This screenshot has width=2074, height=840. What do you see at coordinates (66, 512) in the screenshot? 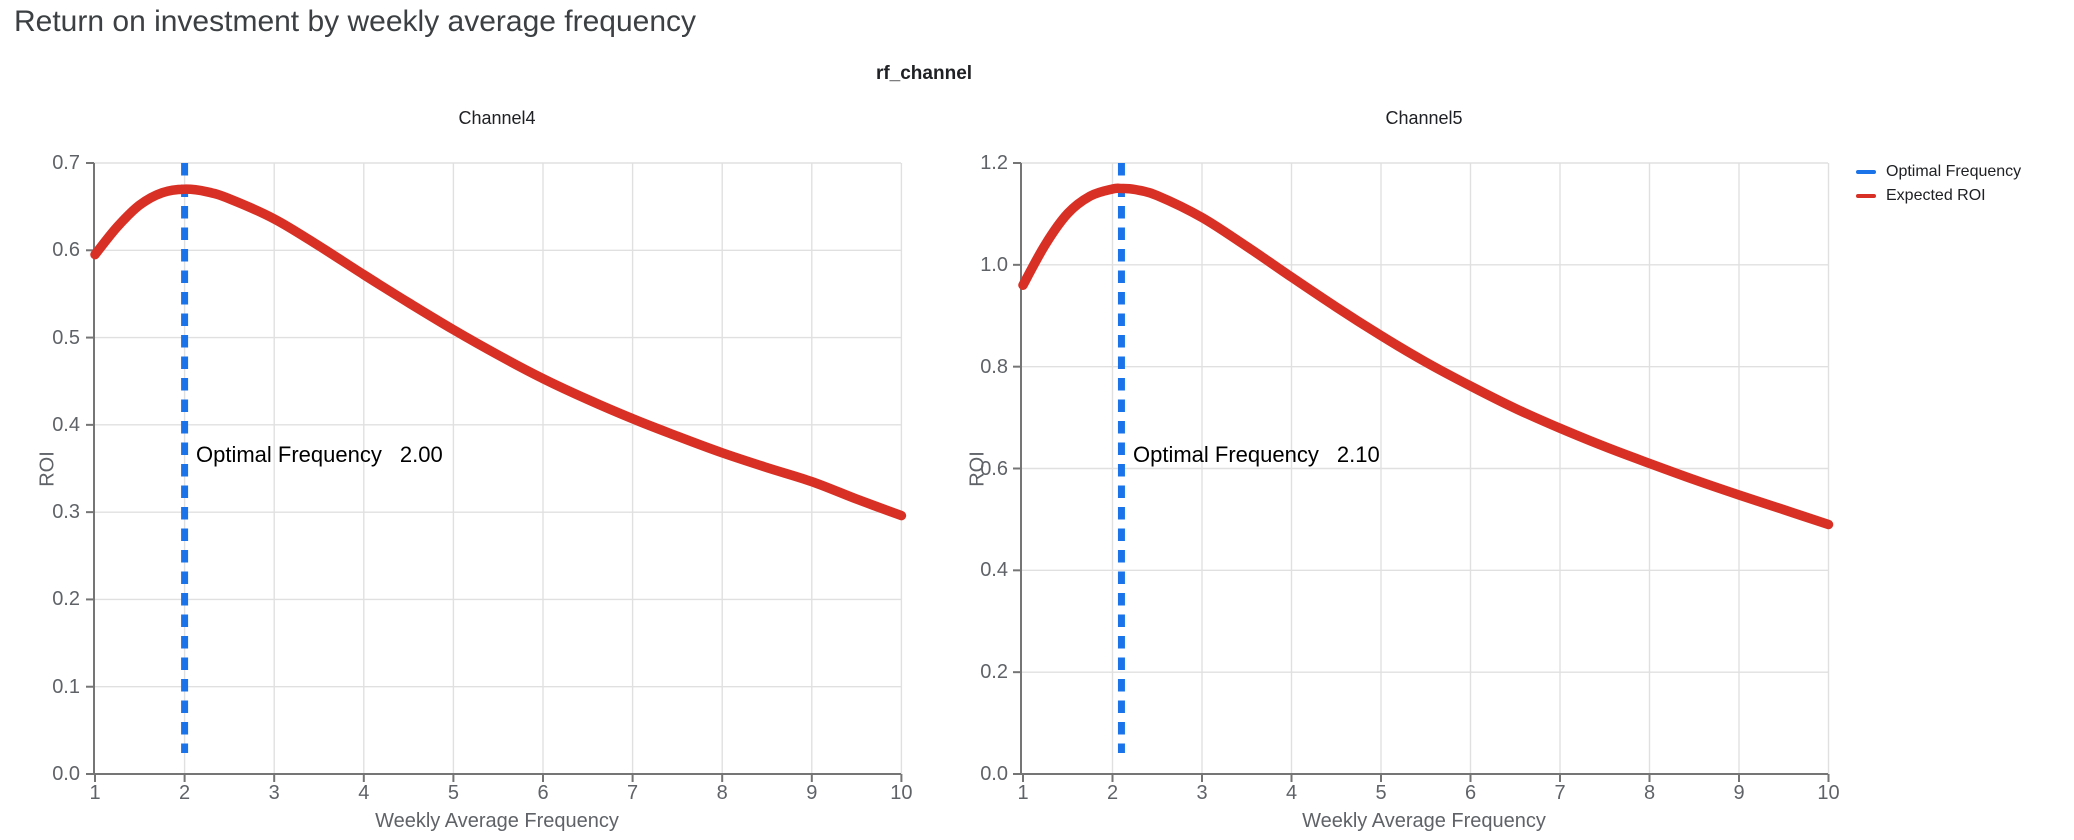
I see `y-tick-label: 0.3` at bounding box center [66, 512].